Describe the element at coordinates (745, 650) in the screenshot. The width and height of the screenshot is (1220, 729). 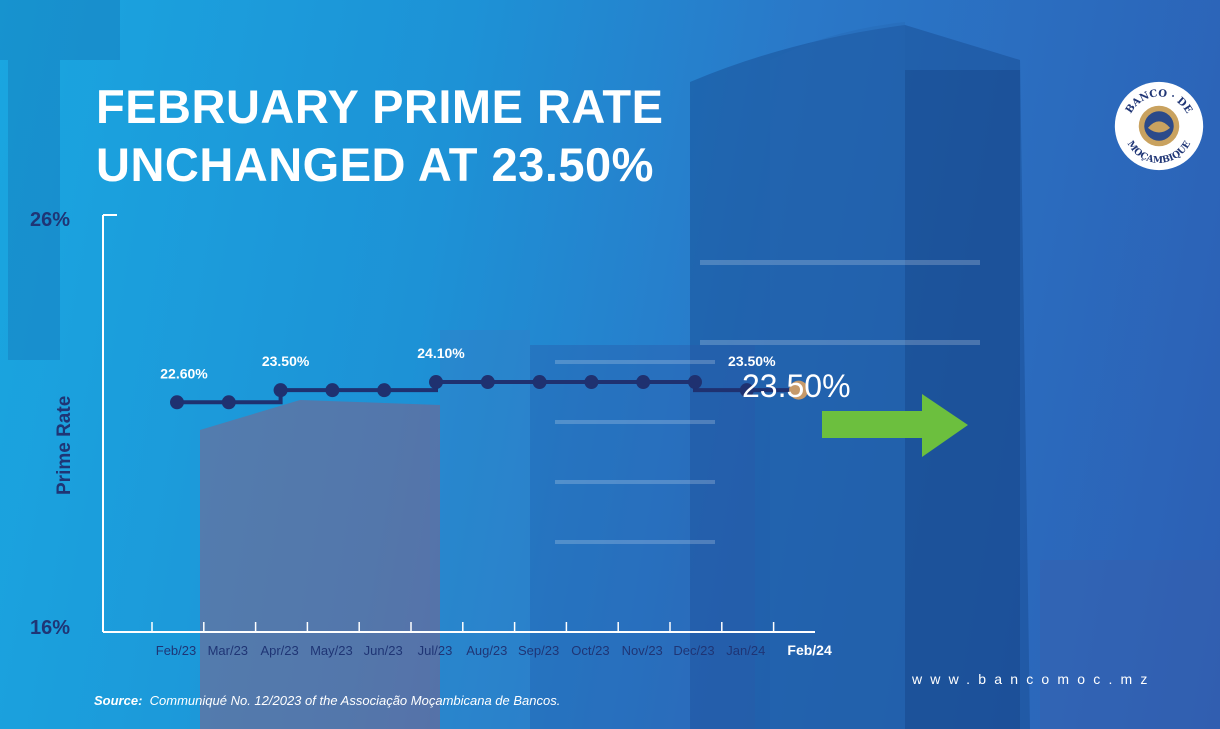
I see `x-tick-label: Jan/24` at that location.